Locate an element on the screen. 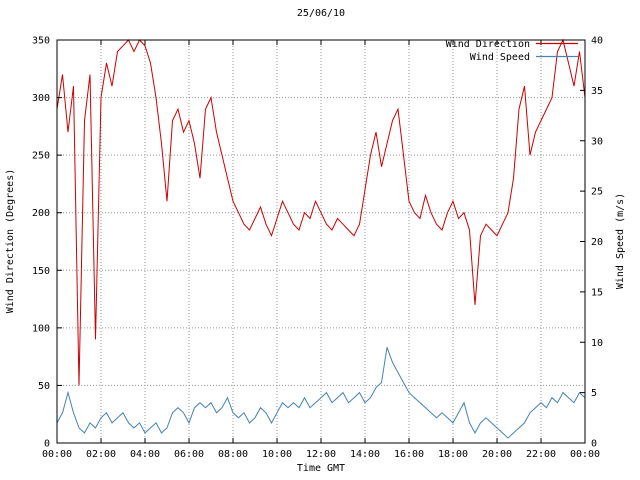 Image resolution: width=640 pixels, height=480 pixels. y-left-tick-label: 250 is located at coordinates (41, 156).